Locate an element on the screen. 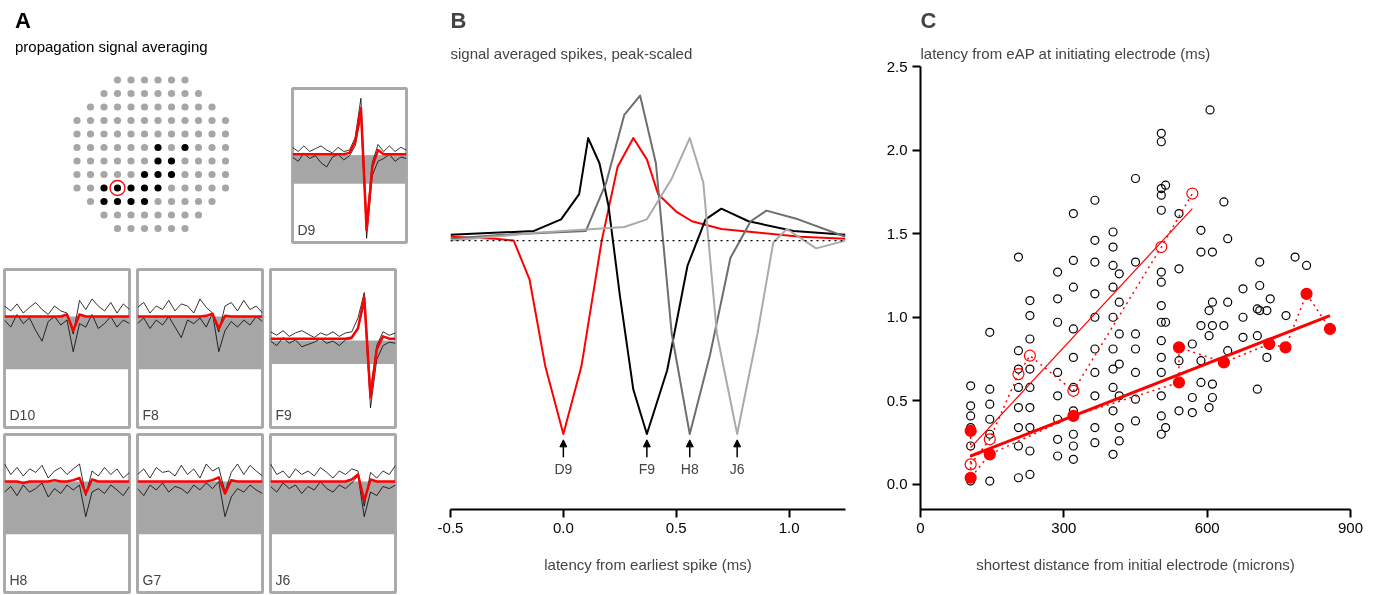 The image size is (1379, 595). annotation: J6 is located at coordinates (737, 469).